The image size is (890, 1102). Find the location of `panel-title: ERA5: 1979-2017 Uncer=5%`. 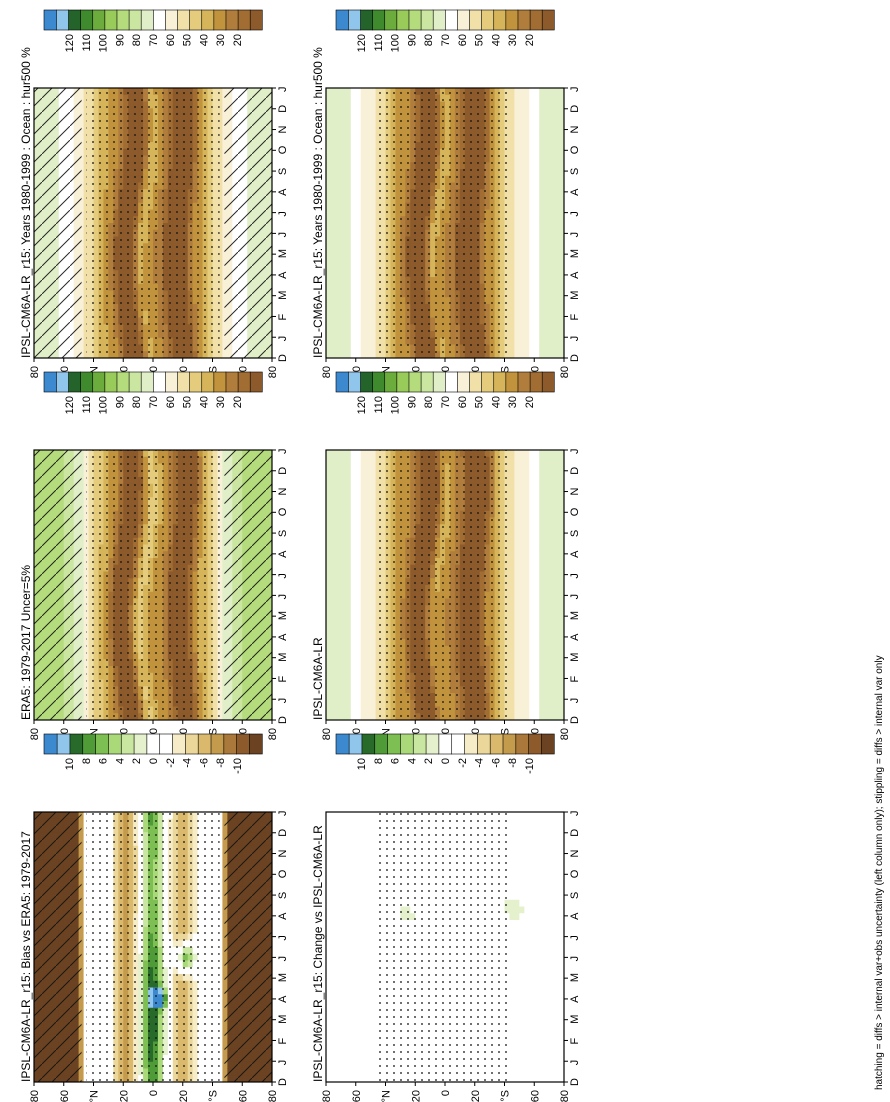

panel-title: ERA5: 1979-2017 Uncer=5% is located at coordinates (26, 642).